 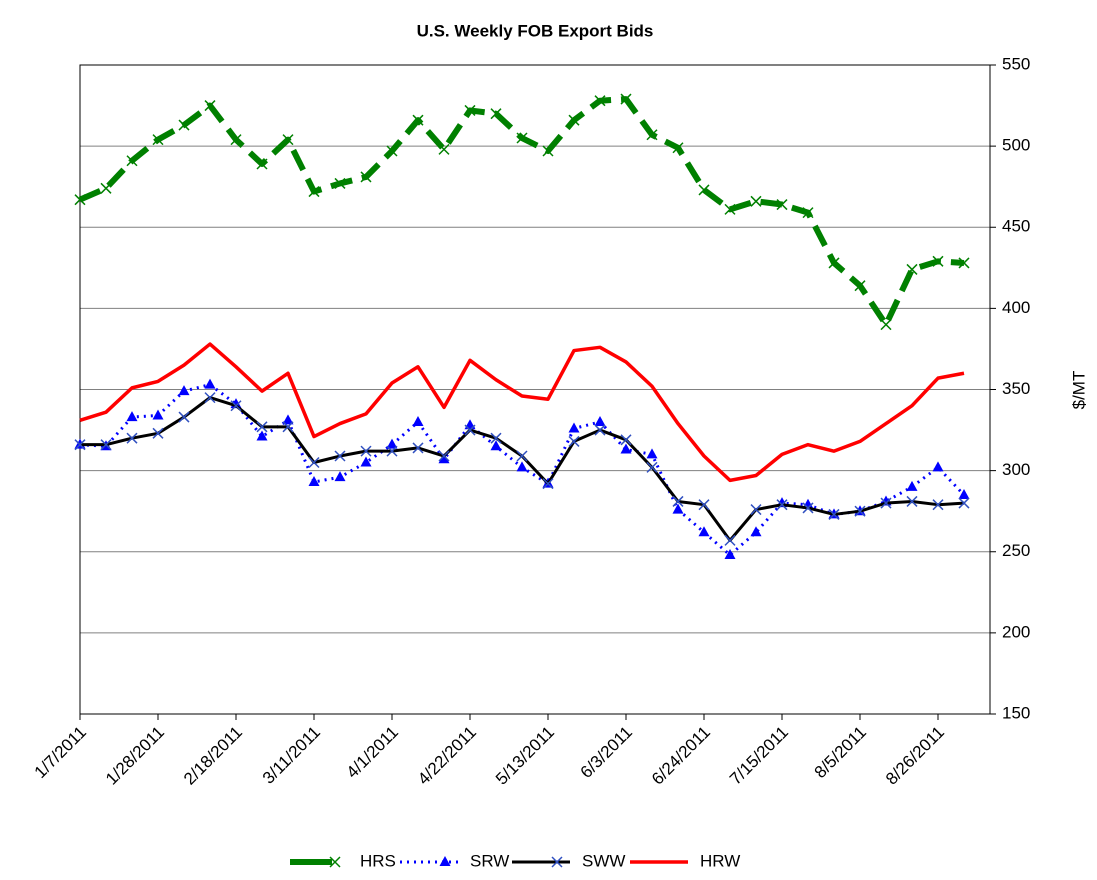 I want to click on x-tick-label: 2/18/2011, so click(x=213, y=756).